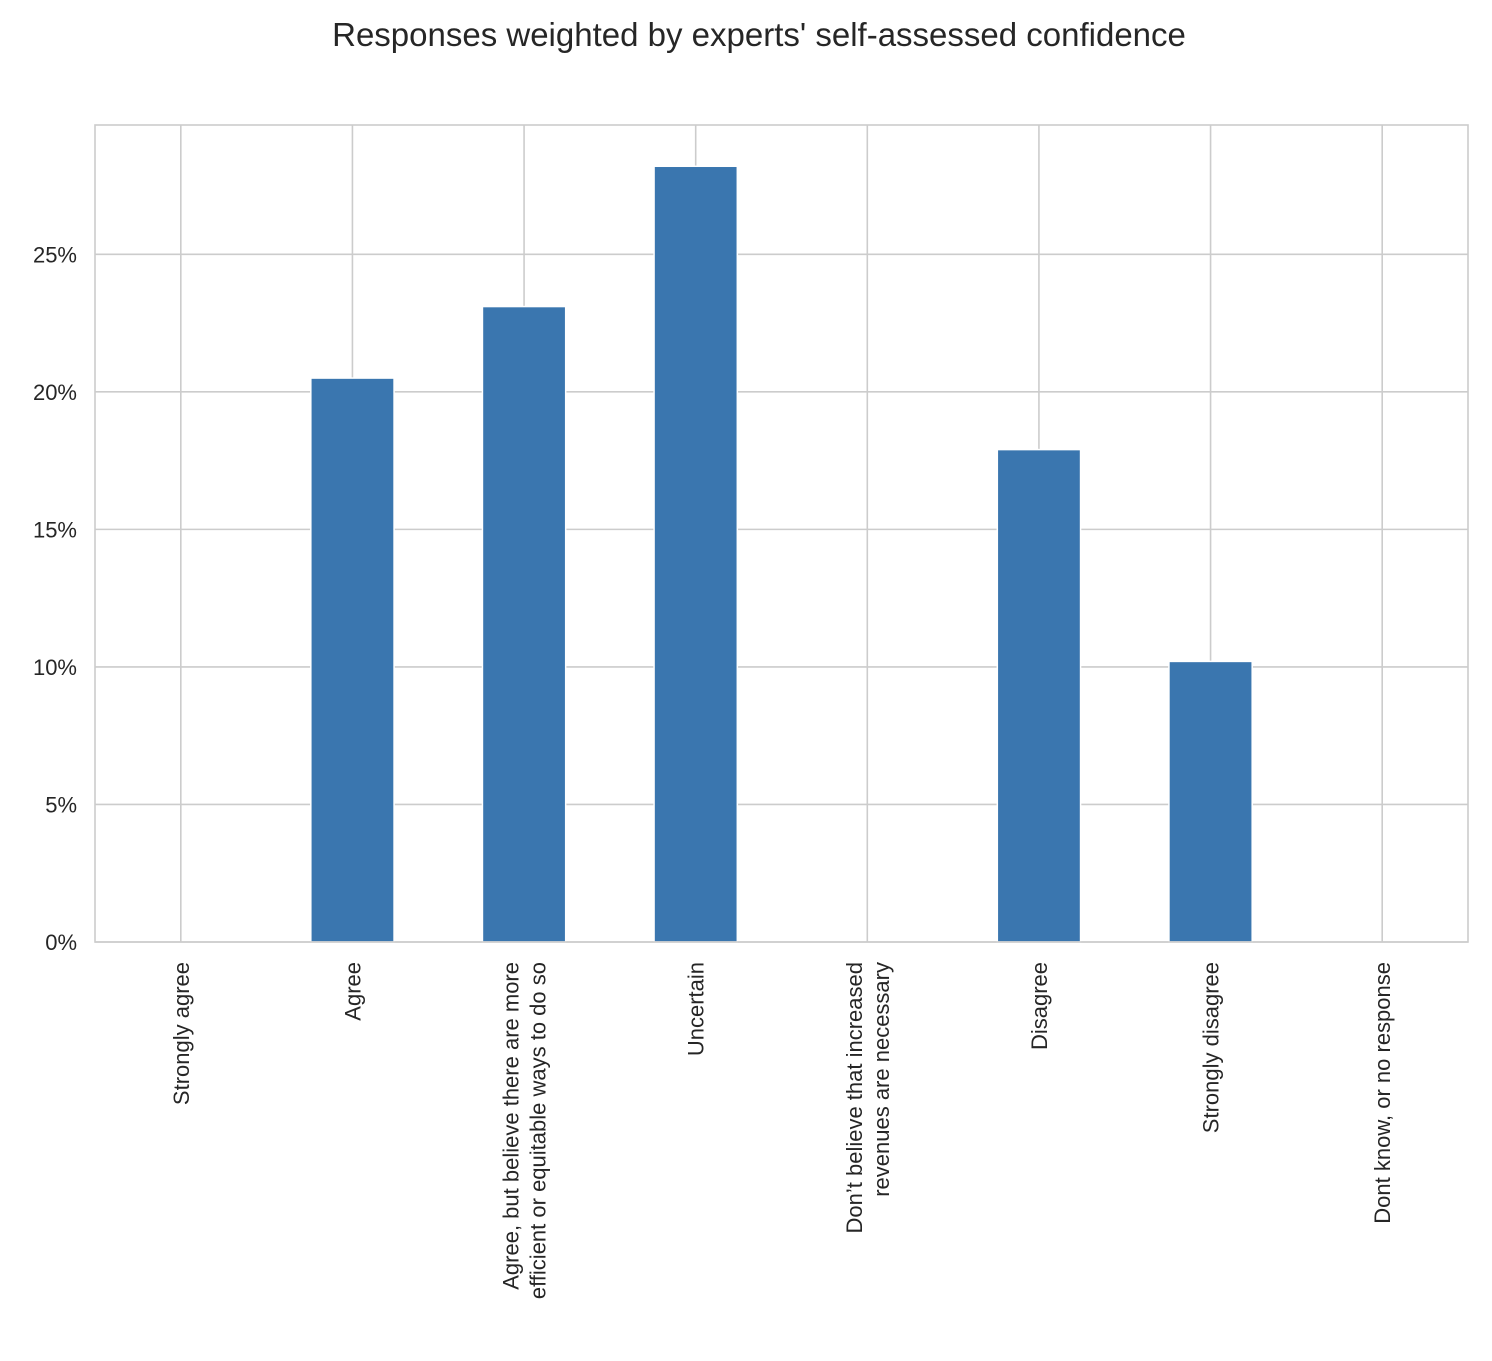  Describe the element at coordinates (55, 598) in the screenshot. I see `y-axis-tick-labels: 0% 5% 10% 15% 20% 25%` at that location.